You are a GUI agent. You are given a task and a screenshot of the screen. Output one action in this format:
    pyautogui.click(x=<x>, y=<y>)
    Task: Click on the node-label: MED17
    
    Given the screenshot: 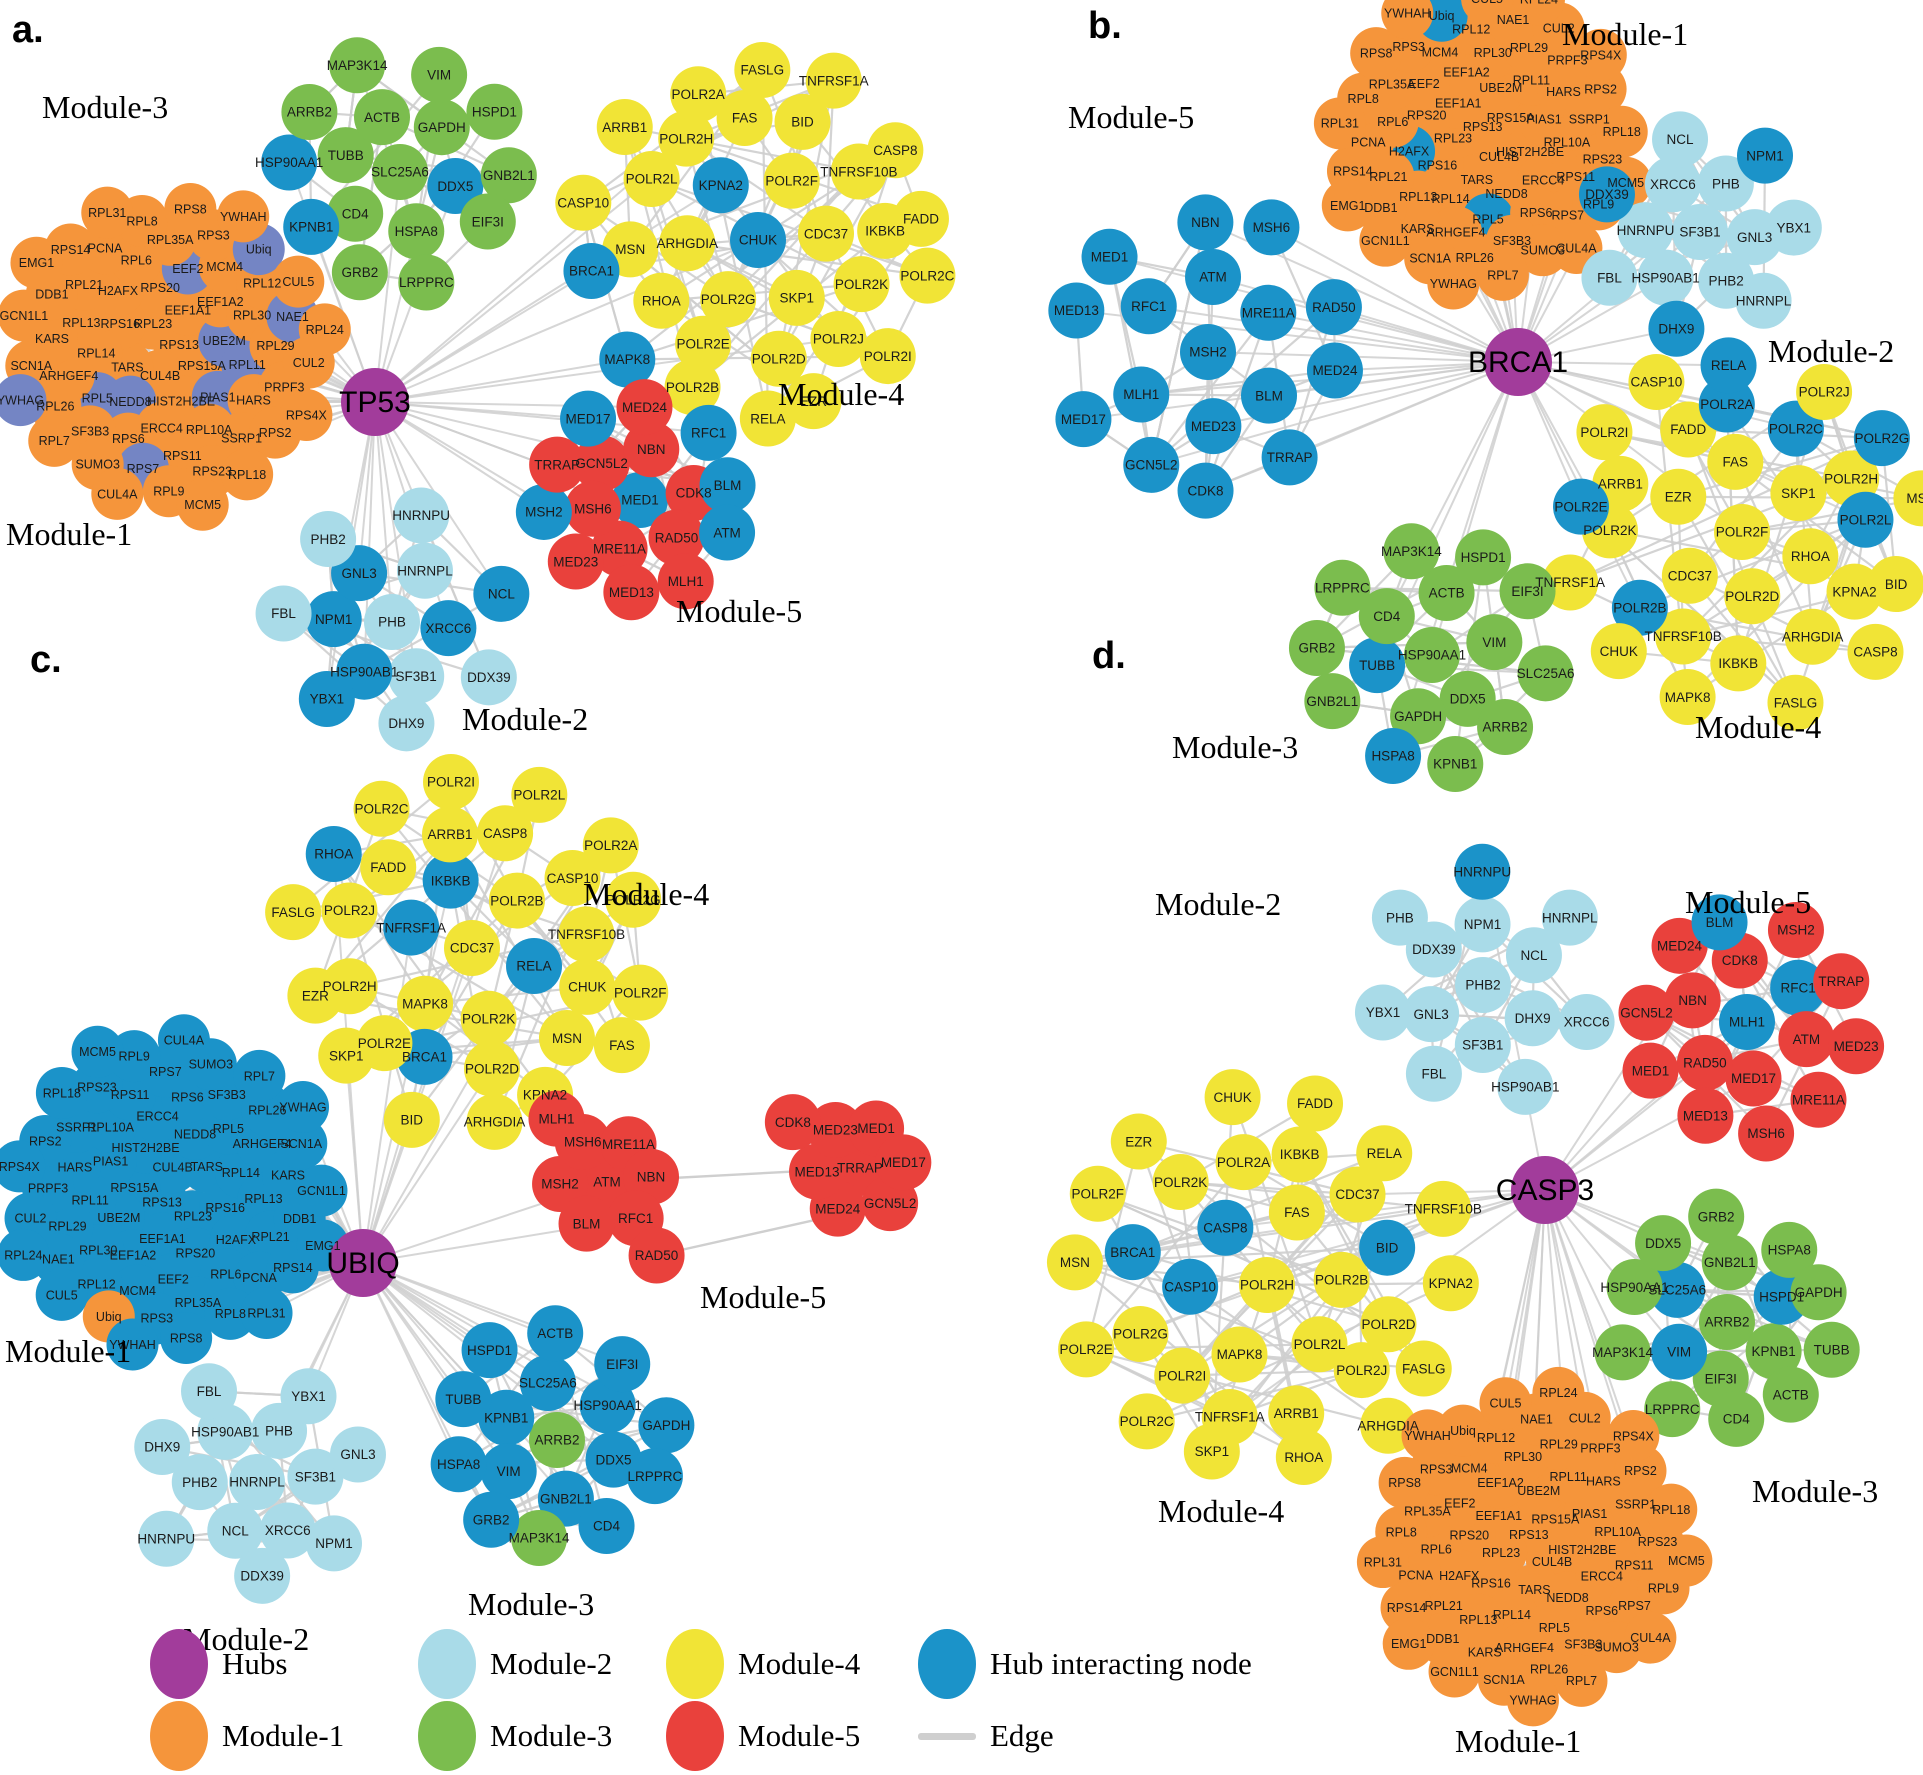 What is the action you would take?
    pyautogui.click(x=588, y=418)
    